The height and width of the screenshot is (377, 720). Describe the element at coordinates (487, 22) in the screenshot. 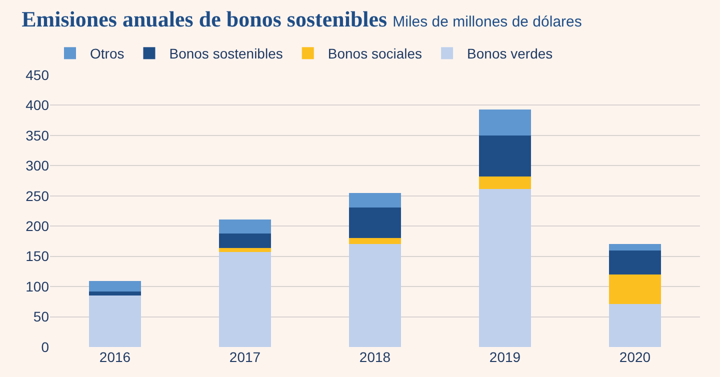

I see `chart-subtitle: Miles de millones de dólares` at that location.